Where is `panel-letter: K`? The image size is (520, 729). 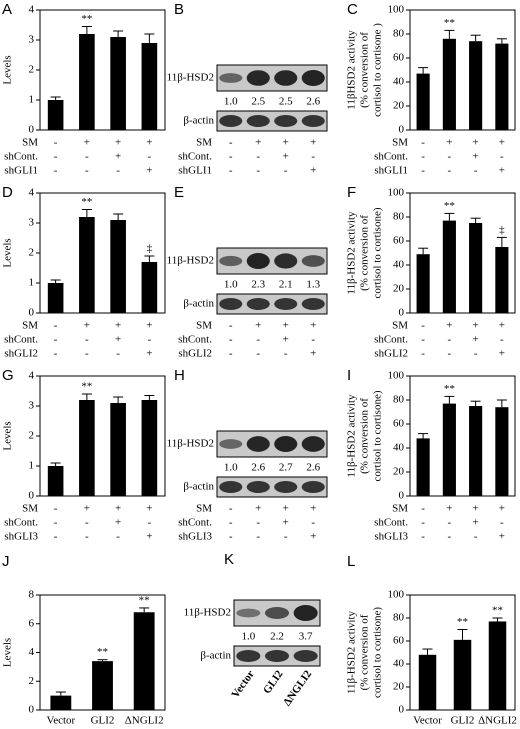
panel-letter: K is located at coordinates (229, 559).